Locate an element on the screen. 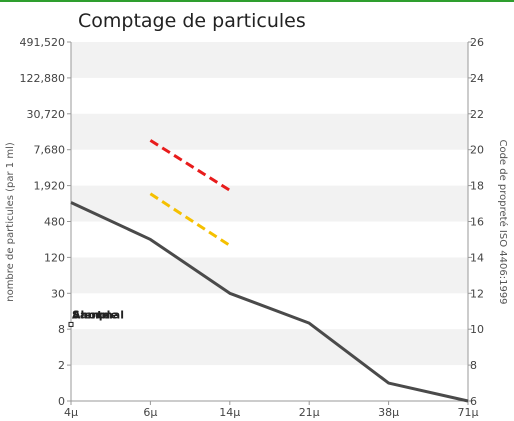 The image size is (514, 421). right-tick-label: 26 is located at coordinates (477, 42).